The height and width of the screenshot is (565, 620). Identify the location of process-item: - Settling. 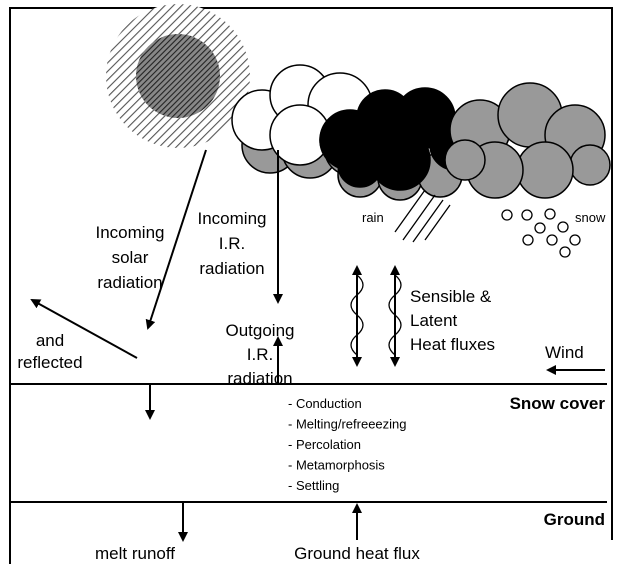
(313, 485).